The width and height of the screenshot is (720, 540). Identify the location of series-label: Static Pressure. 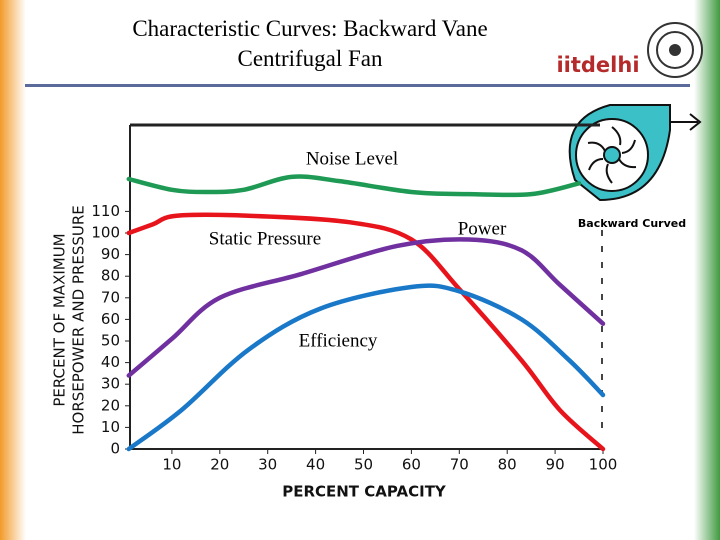
(265, 238).